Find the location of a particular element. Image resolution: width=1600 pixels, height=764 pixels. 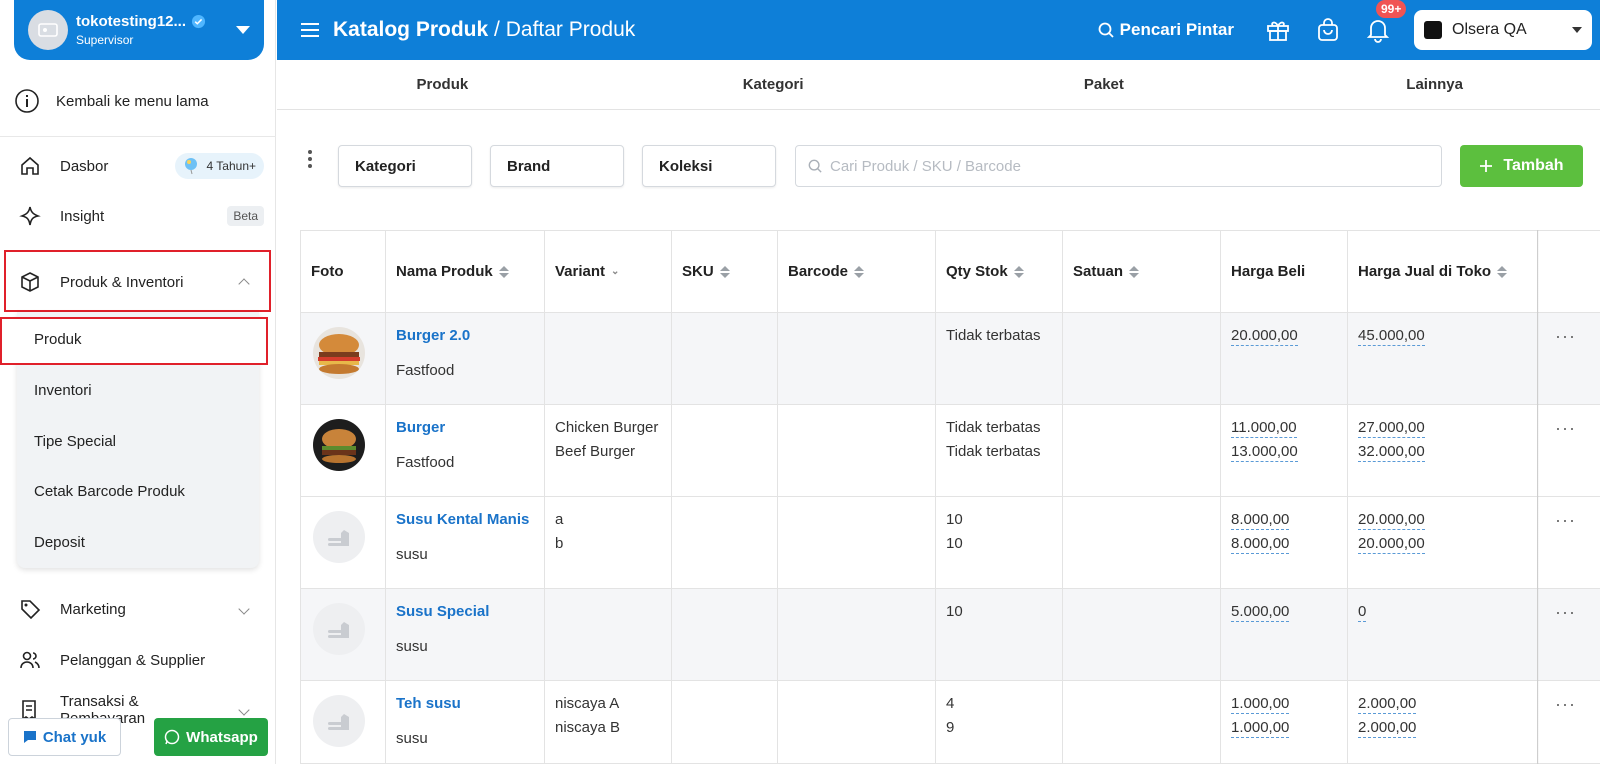

breadcrumb-main: Katalog Produk is located at coordinates (411, 29).